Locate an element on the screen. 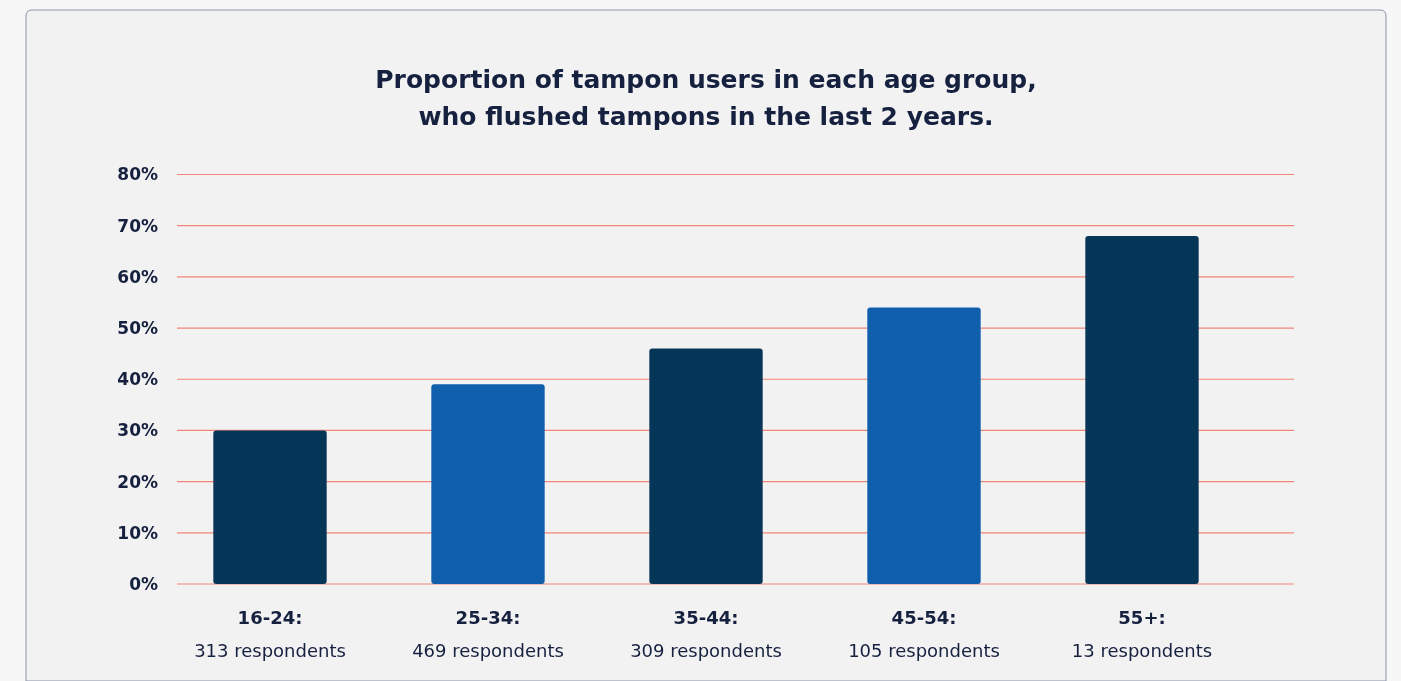  x-tick-label: 55+: 13 respondents is located at coordinates (1142, 634).